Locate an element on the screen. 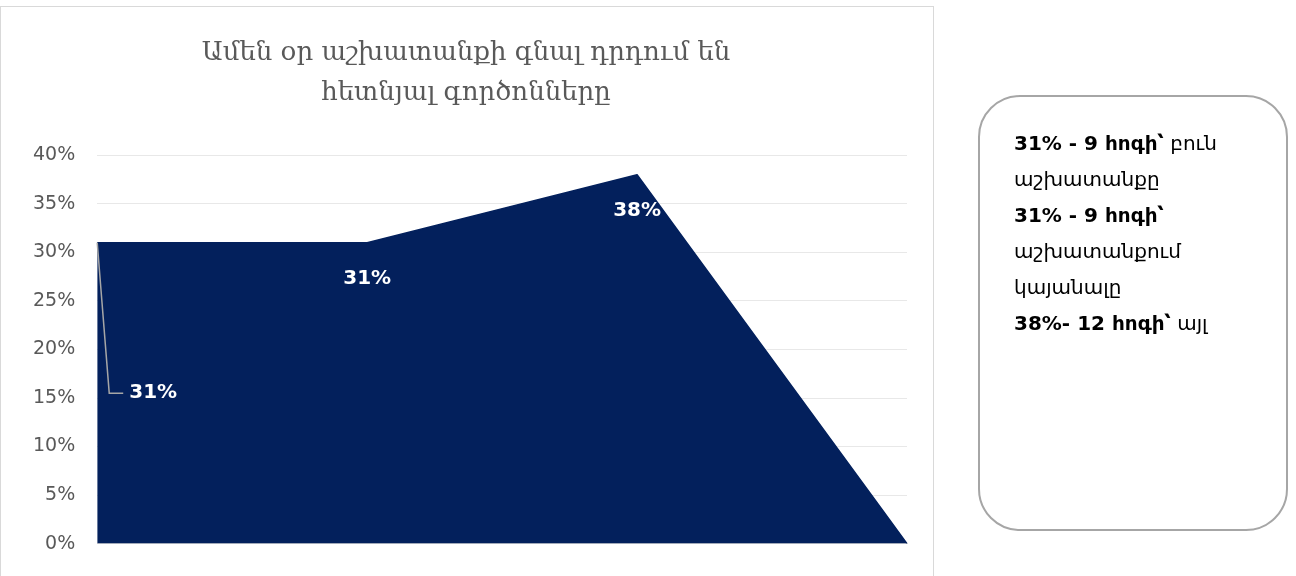 This screenshot has width=1296, height=576. y-tick-label: 35% is located at coordinates (54, 201).